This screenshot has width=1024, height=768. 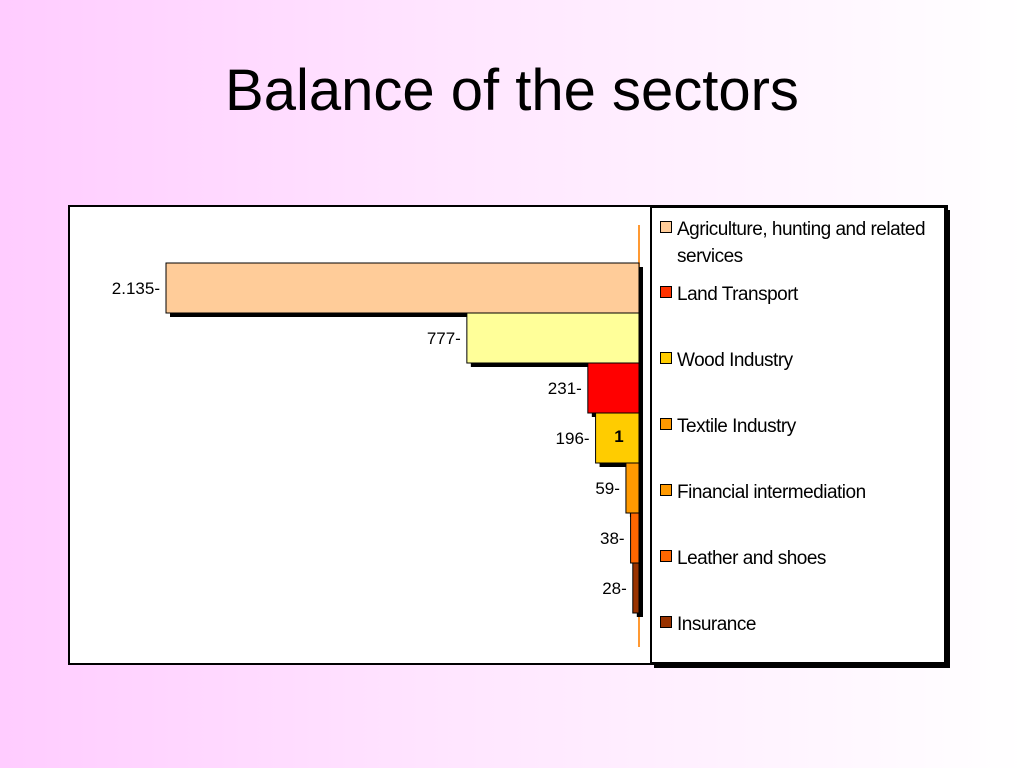 What do you see at coordinates (573, 438) in the screenshot?
I see `value-label: 196-` at bounding box center [573, 438].